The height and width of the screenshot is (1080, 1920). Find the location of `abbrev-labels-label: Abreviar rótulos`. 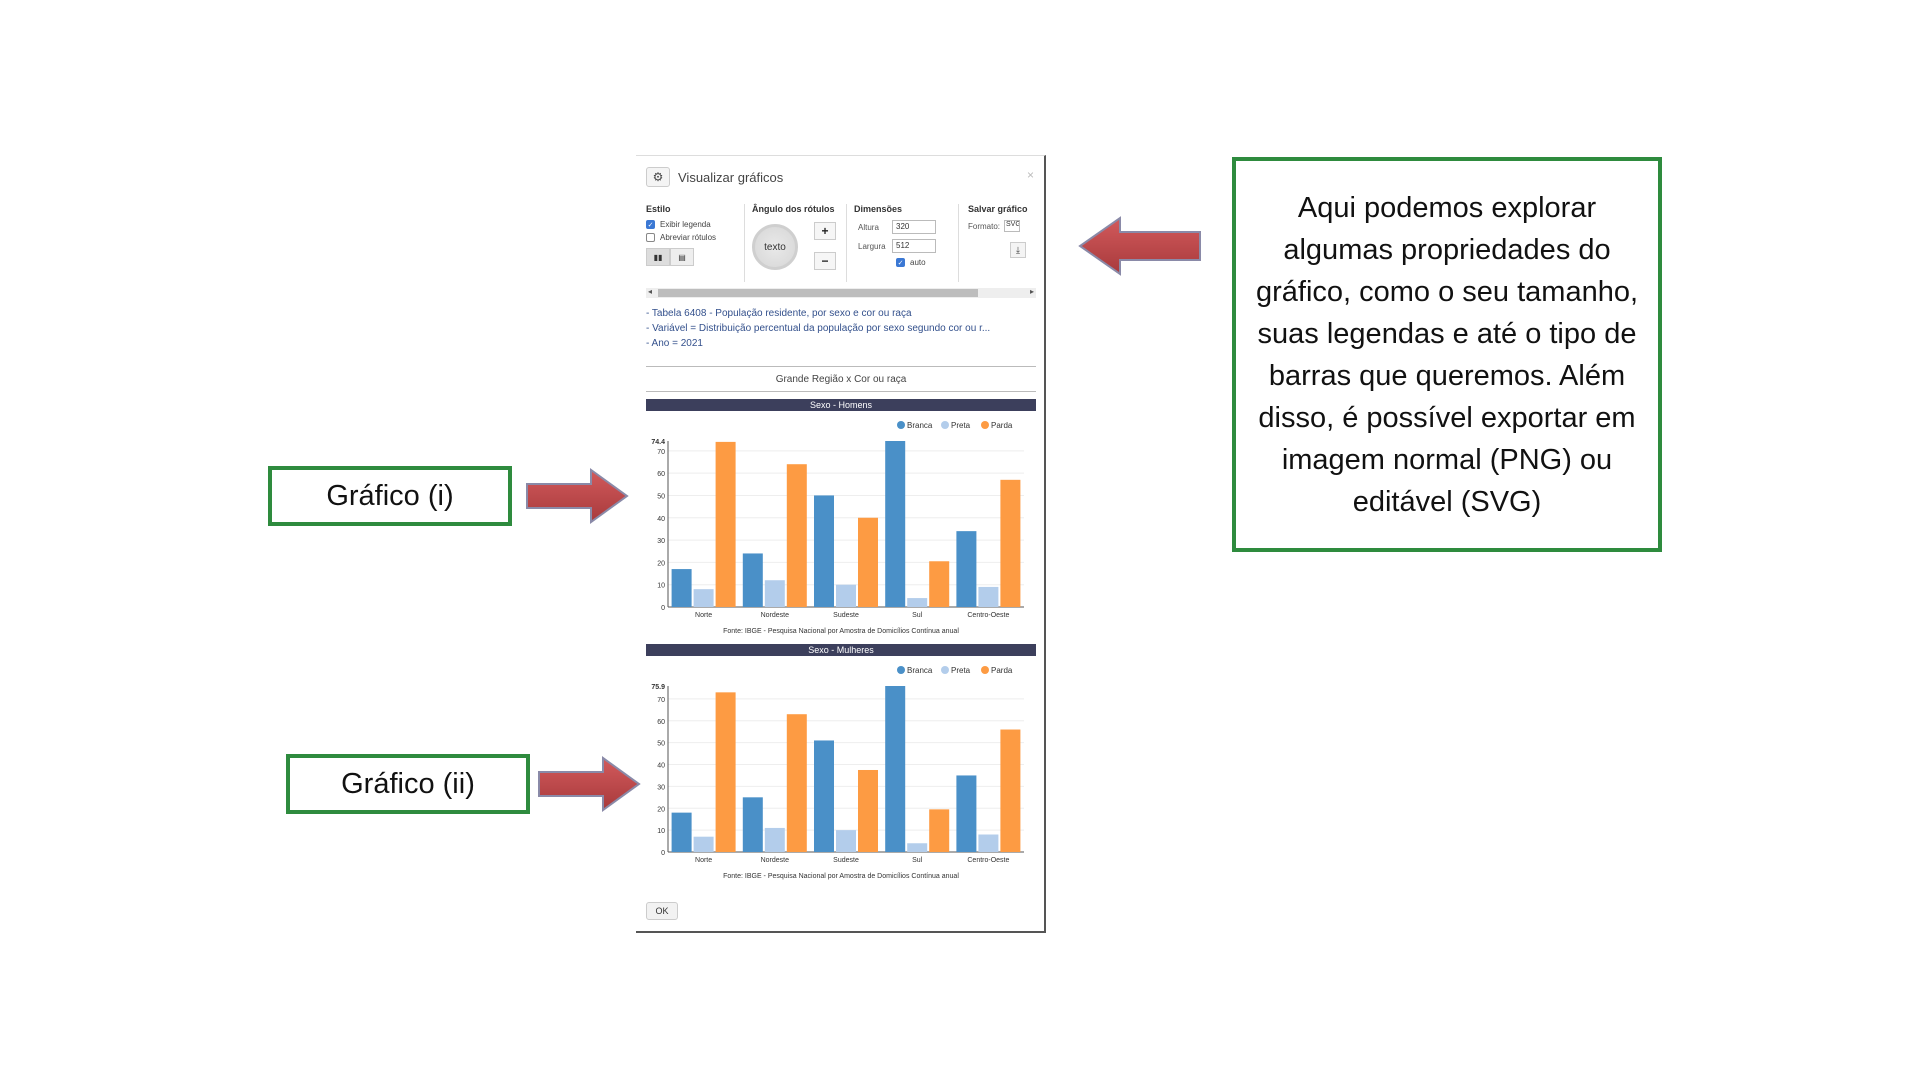

abbrev-labels-label: Abreviar rótulos is located at coordinates (688, 237).